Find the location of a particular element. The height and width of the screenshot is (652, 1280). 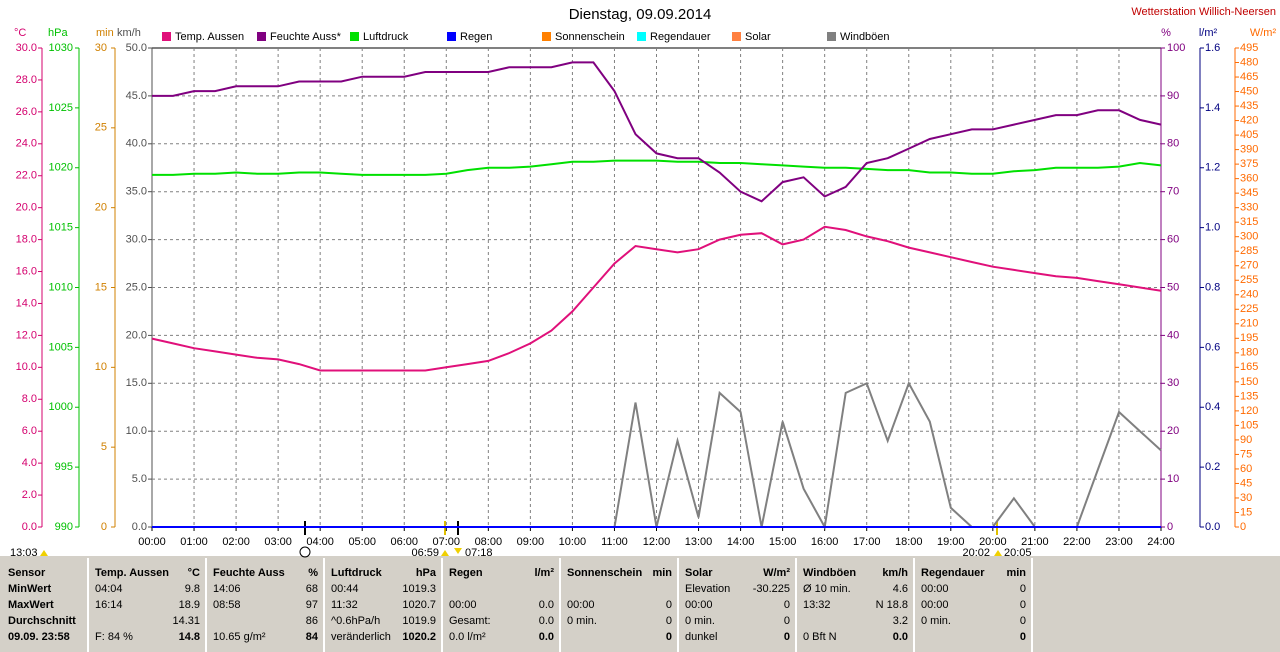

column-header: Luftdruck is located at coordinates (357, 573).